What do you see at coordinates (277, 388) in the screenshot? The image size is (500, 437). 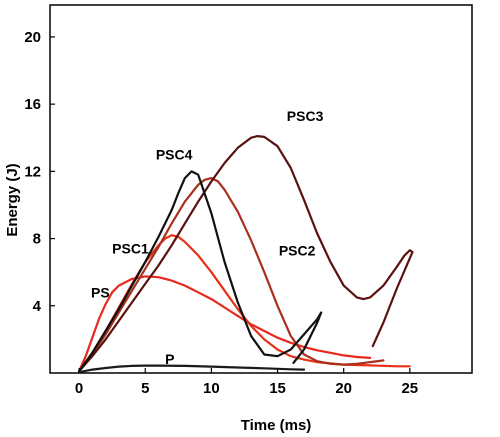 I see `x-tick-label: 15` at bounding box center [277, 388].